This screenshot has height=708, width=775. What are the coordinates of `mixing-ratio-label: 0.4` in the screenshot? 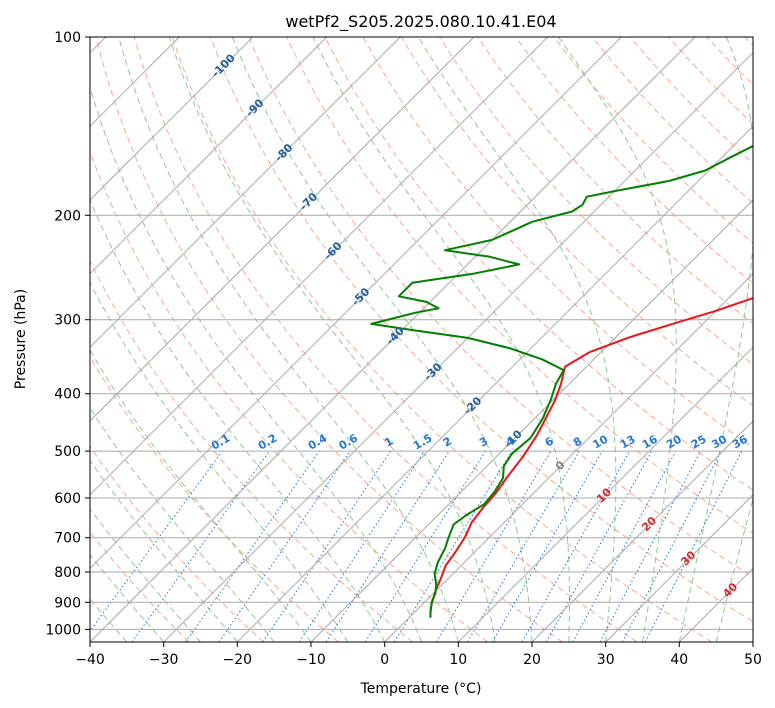 It's located at (318, 441).